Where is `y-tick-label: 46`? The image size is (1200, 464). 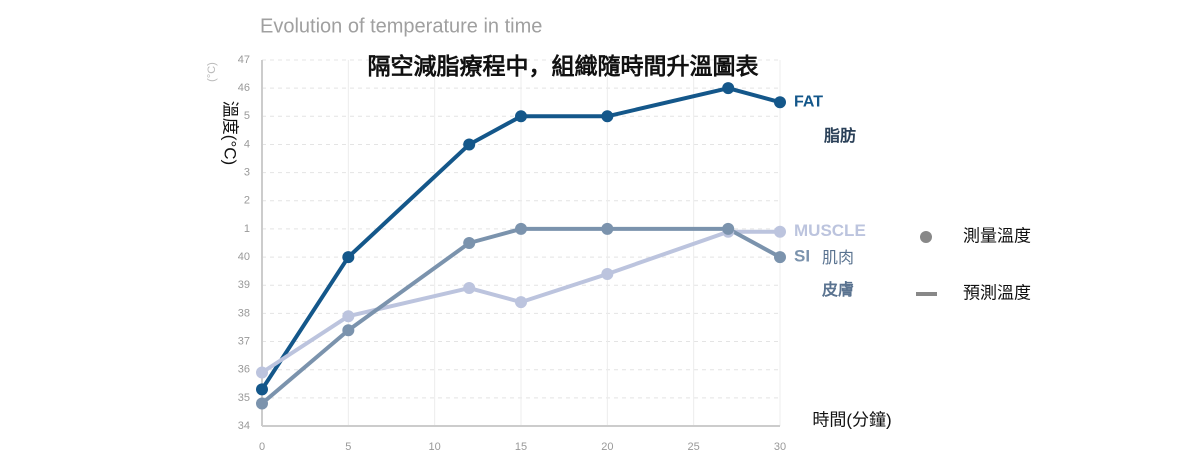
y-tick-label: 46 is located at coordinates (244, 88).